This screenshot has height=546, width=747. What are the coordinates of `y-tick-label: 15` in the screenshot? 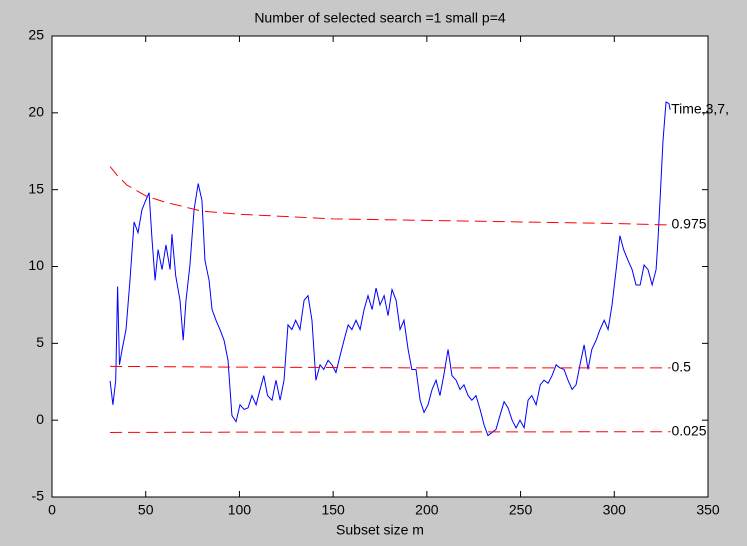 It's located at (36, 188).